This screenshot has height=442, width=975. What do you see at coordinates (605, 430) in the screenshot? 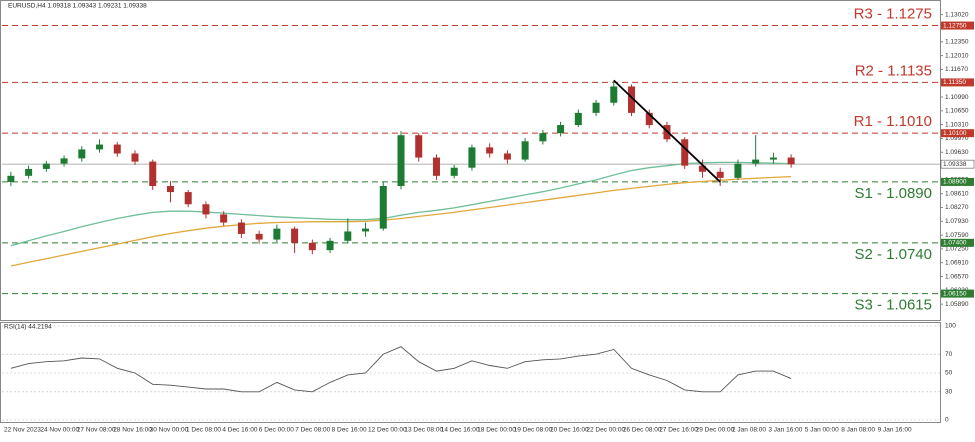
I see `time-label: 22 Dec 00:00` at bounding box center [605, 430].